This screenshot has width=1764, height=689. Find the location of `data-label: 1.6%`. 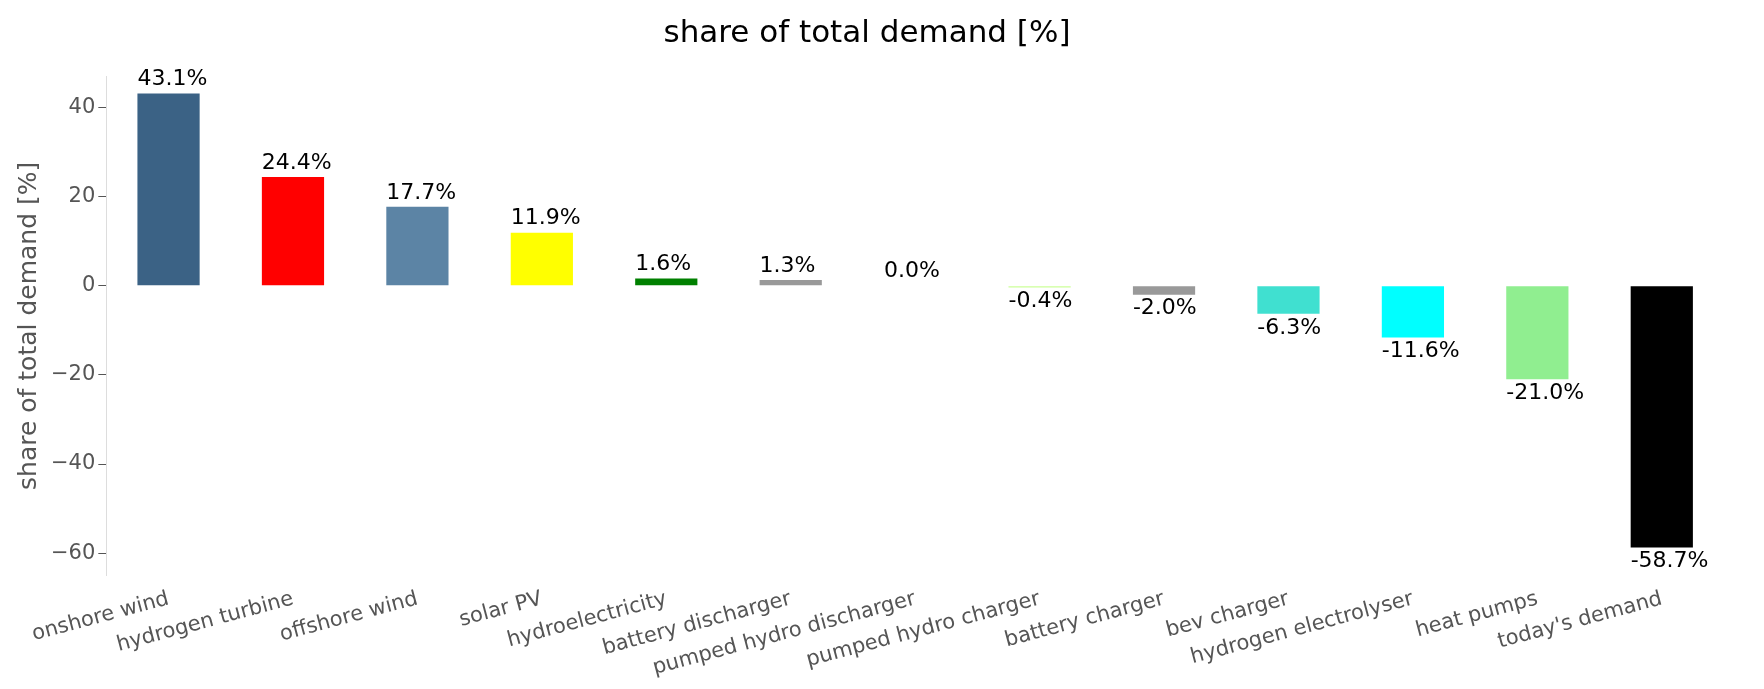

data-label: 1.6% is located at coordinates (663, 263).